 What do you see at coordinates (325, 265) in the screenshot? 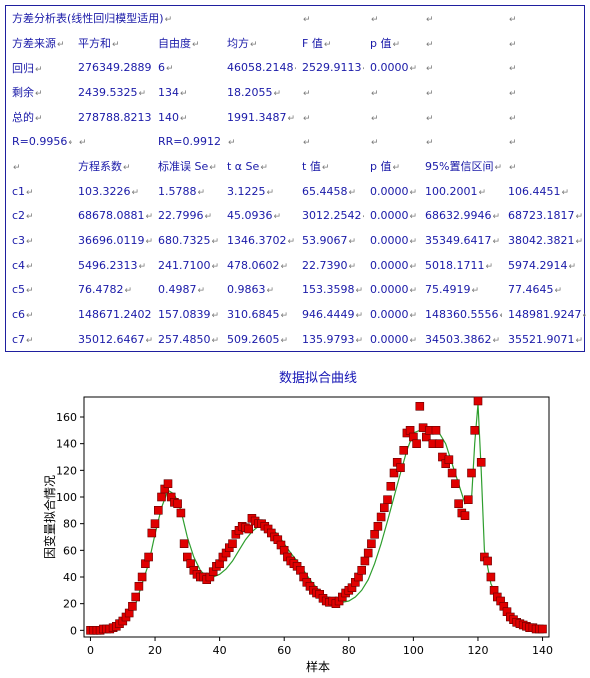
I see `cell-text: 22.7390` at bounding box center [325, 265].